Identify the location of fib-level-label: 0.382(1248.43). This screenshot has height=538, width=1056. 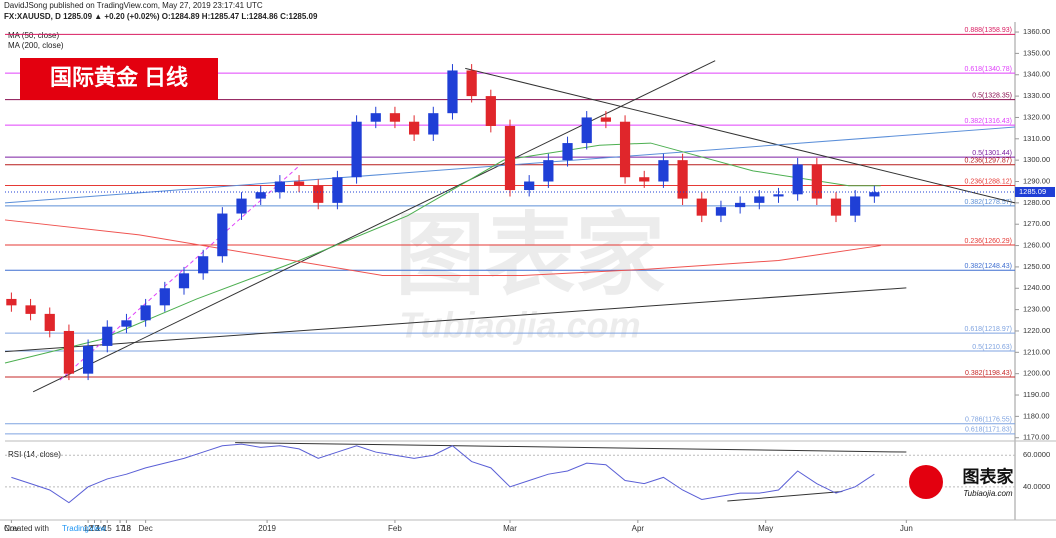
(988, 266).